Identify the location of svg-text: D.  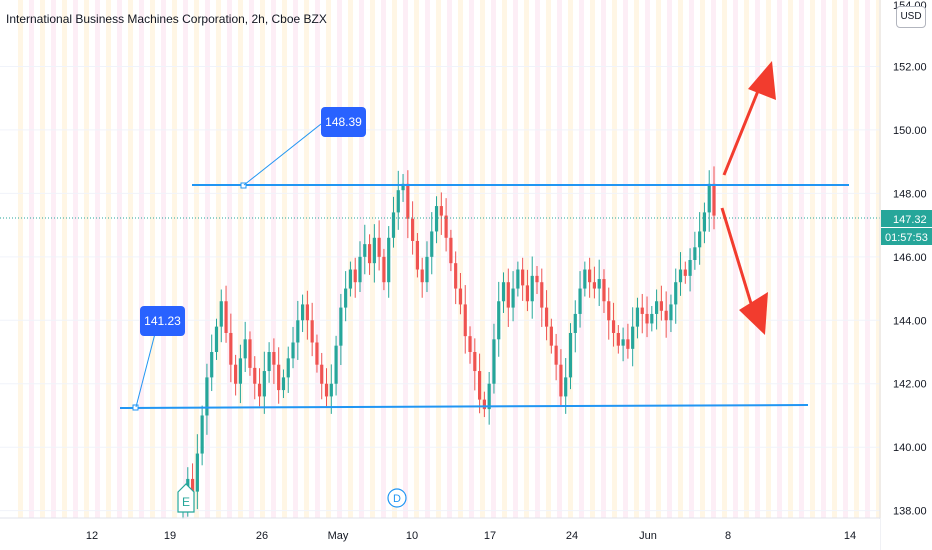
(397, 499).